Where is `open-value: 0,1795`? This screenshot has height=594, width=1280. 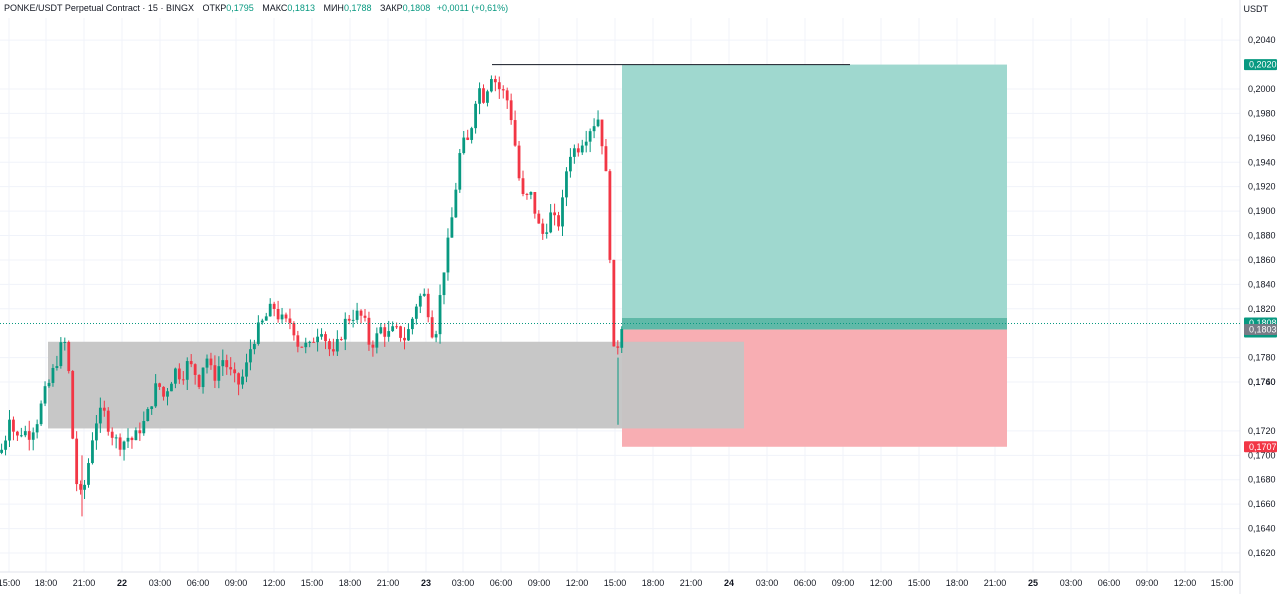
open-value: 0,1795 is located at coordinates (240, 8).